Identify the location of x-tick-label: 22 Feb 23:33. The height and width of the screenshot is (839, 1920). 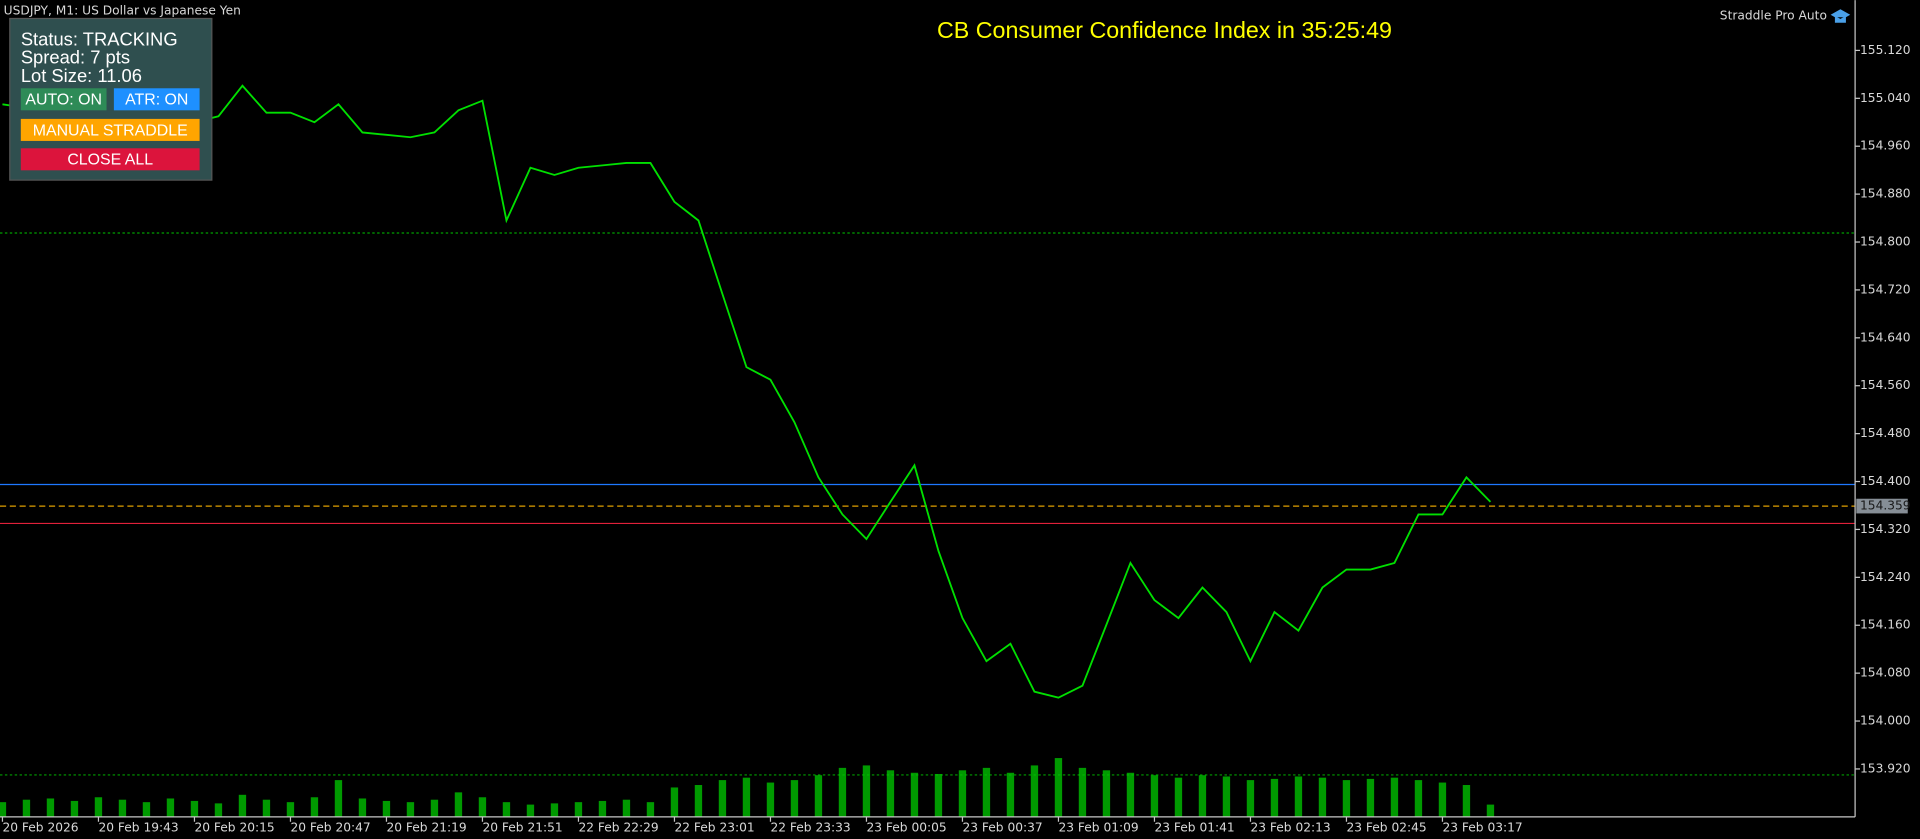
(810, 827).